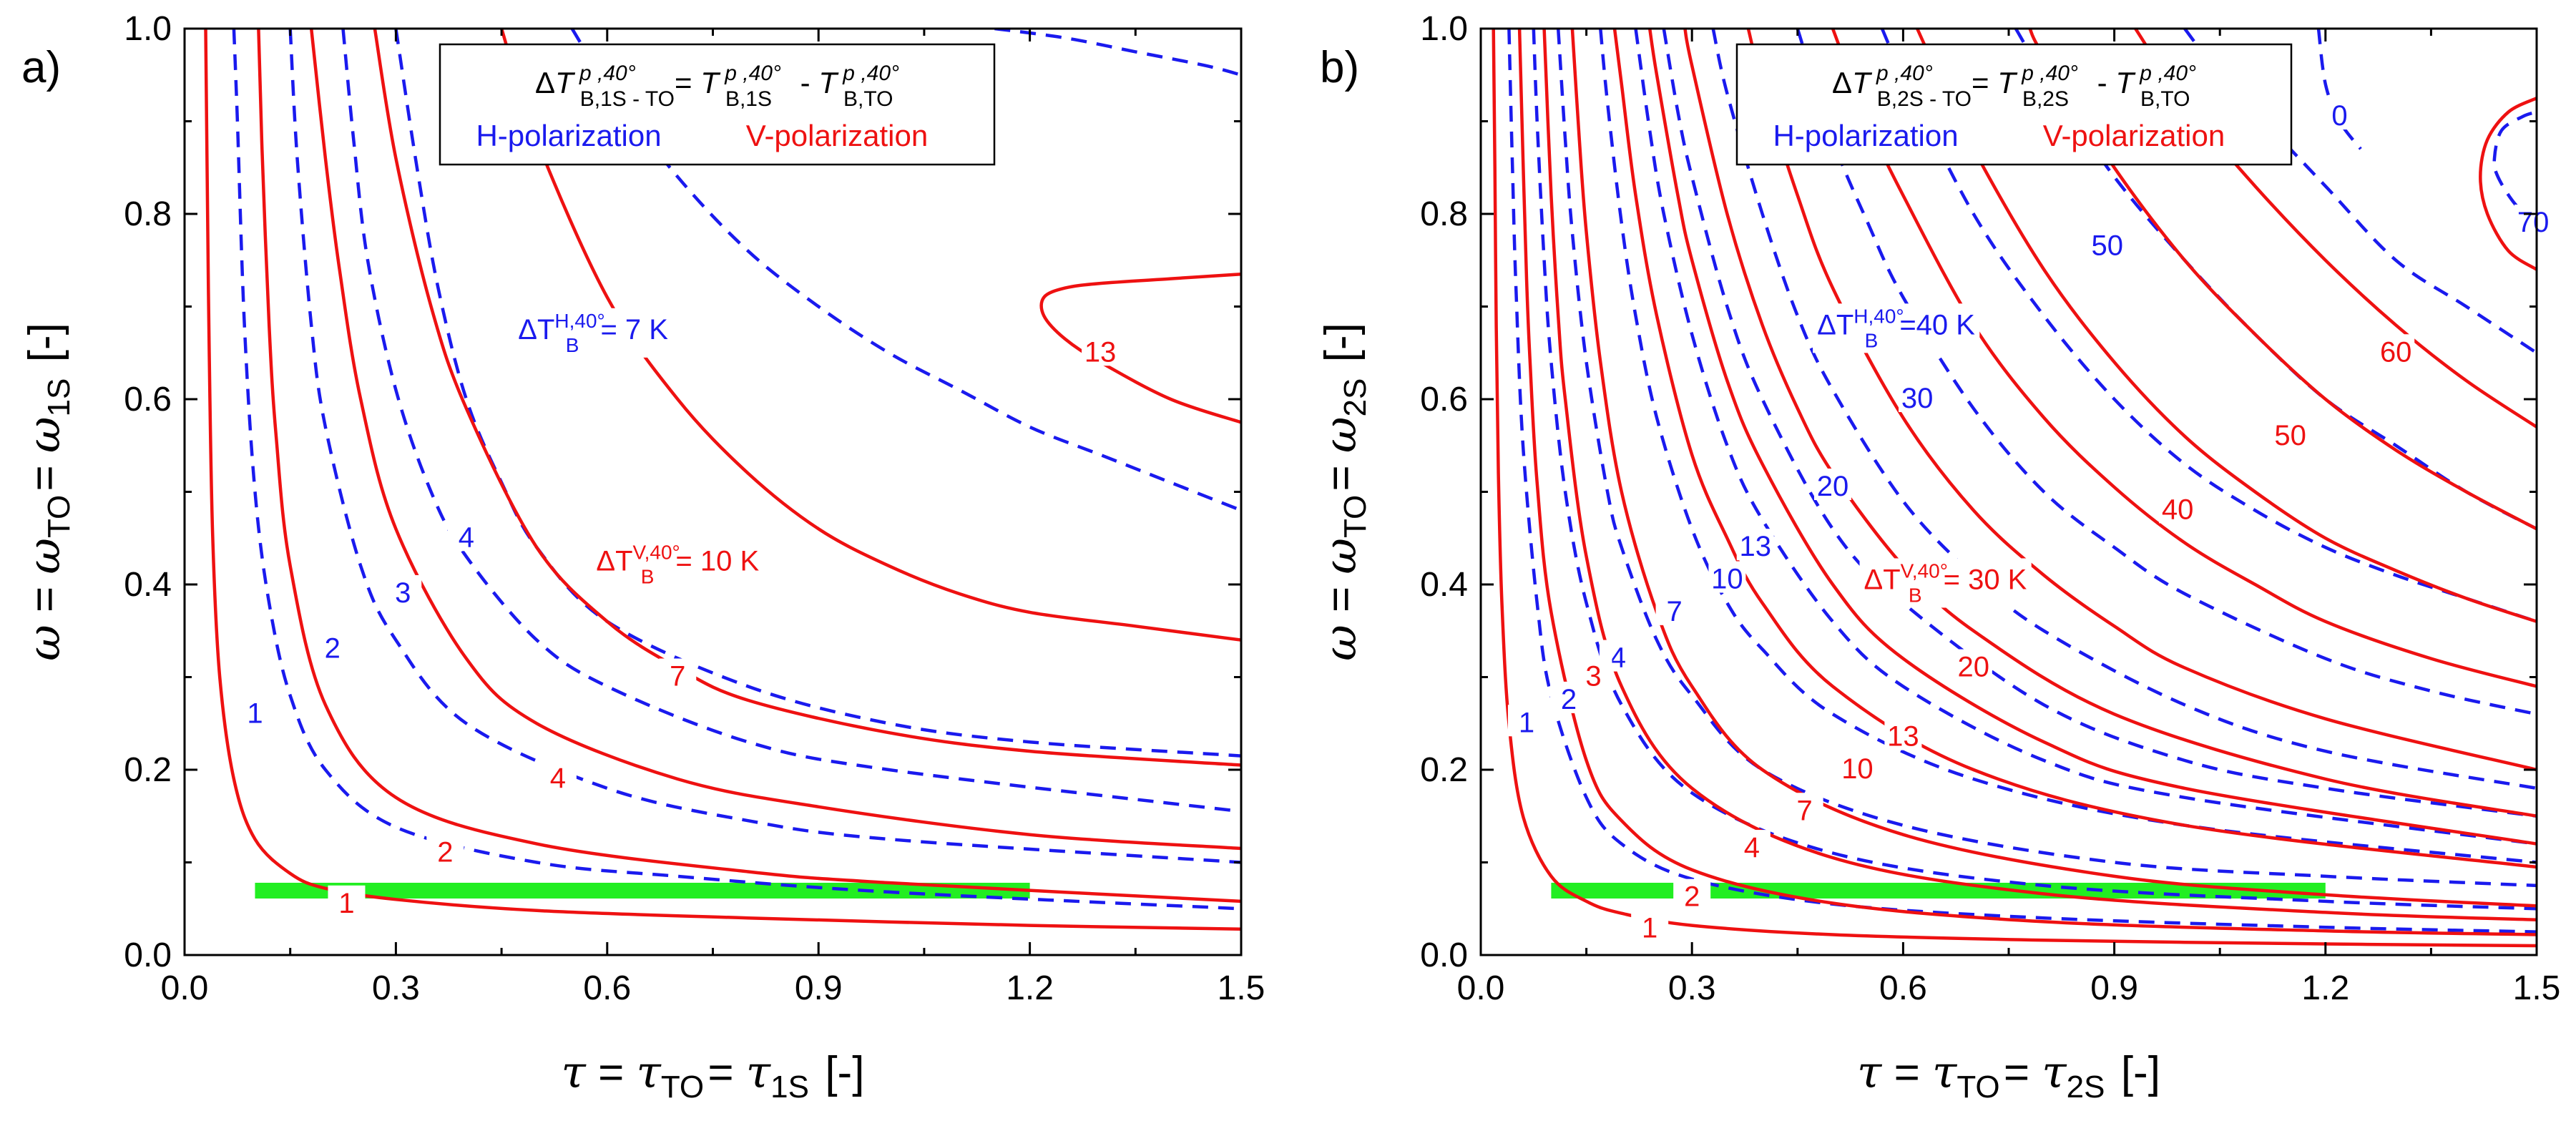 The height and width of the screenshot is (1126, 2576). What do you see at coordinates (2134, 135) in the screenshot?
I see `legend-v-polarization: V-polarization` at bounding box center [2134, 135].